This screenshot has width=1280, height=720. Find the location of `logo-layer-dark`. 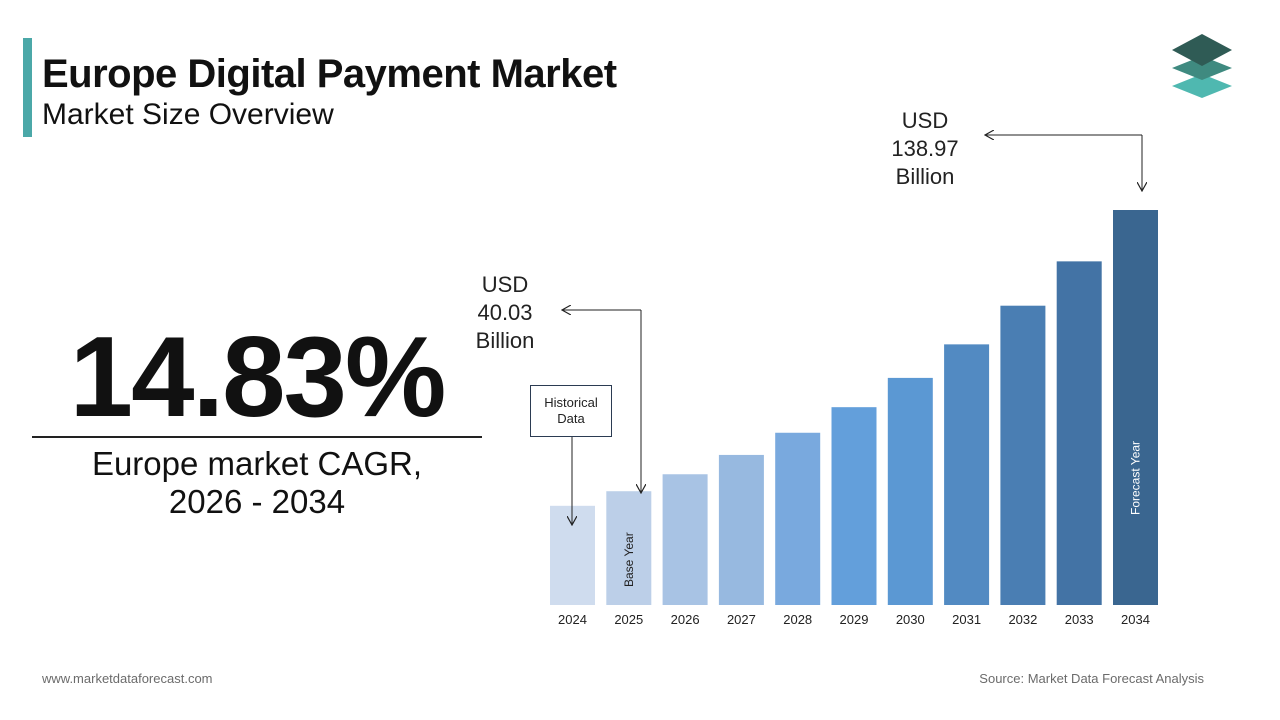

logo-layer-dark is located at coordinates (1202, 50).